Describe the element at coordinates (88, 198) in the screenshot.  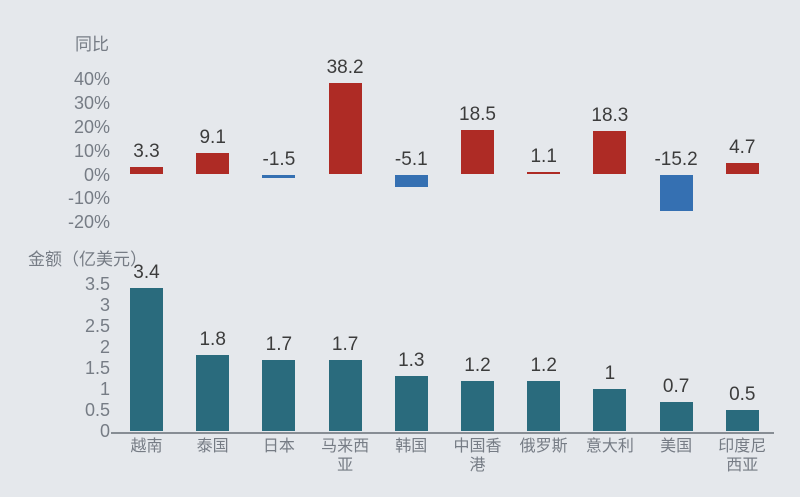
I see `ytick-label: -10%` at that location.